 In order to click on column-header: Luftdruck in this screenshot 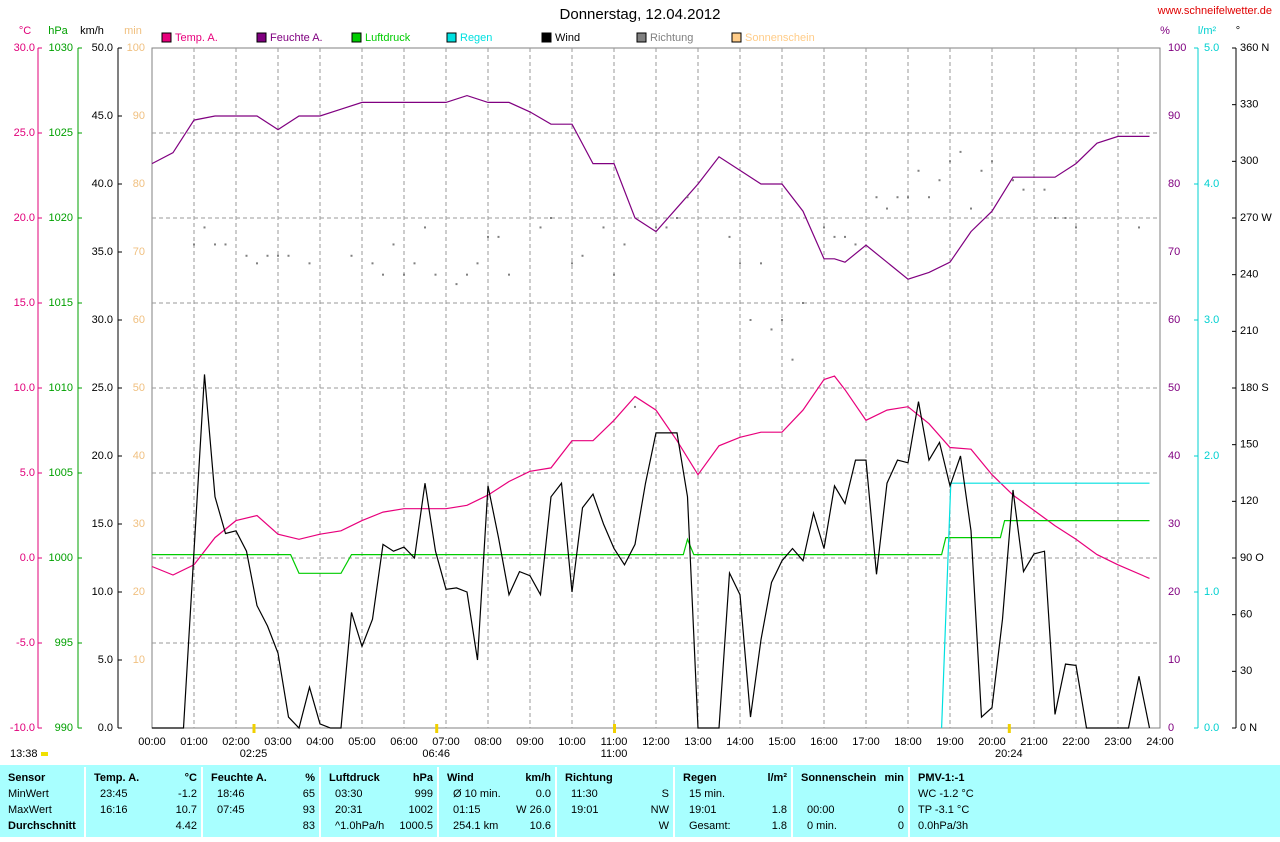, I will do `click(355, 778)`.